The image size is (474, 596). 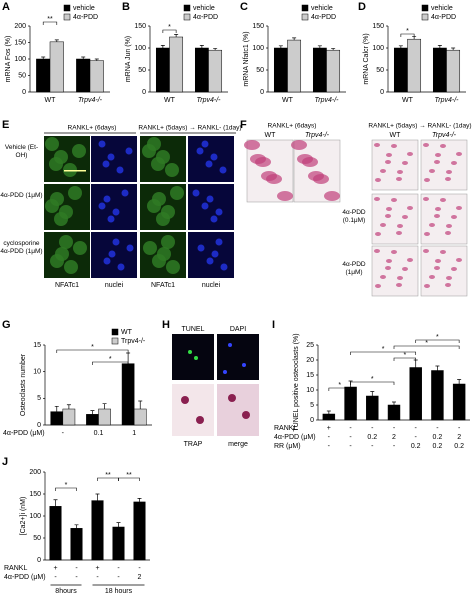 I want to click on image-label: TUNEL, so click(x=193, y=329).